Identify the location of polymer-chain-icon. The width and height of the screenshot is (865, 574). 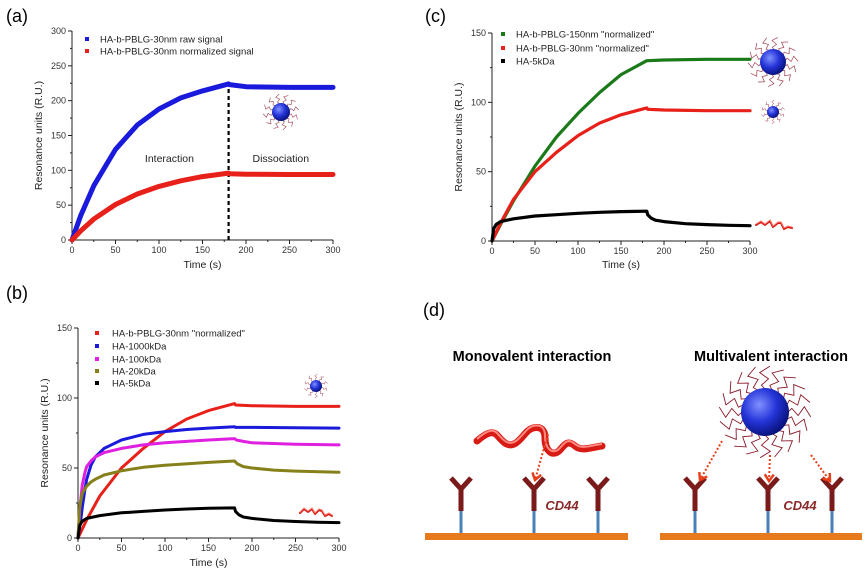
(774, 224).